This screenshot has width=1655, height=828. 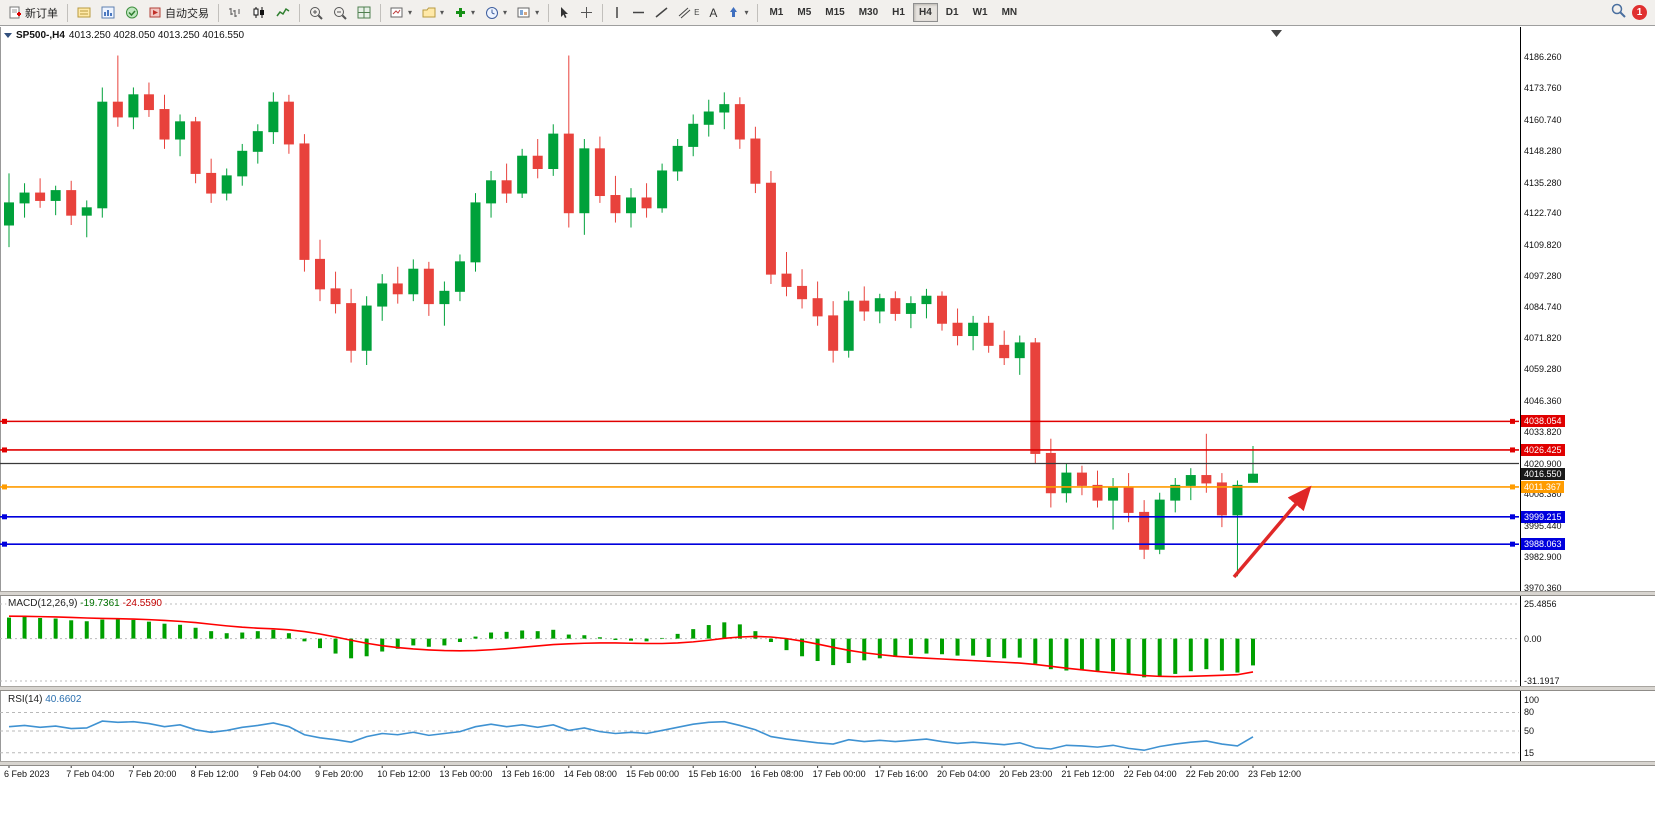 What do you see at coordinates (41, 13) in the screenshot?
I see `new-order-label: 新订单` at bounding box center [41, 13].